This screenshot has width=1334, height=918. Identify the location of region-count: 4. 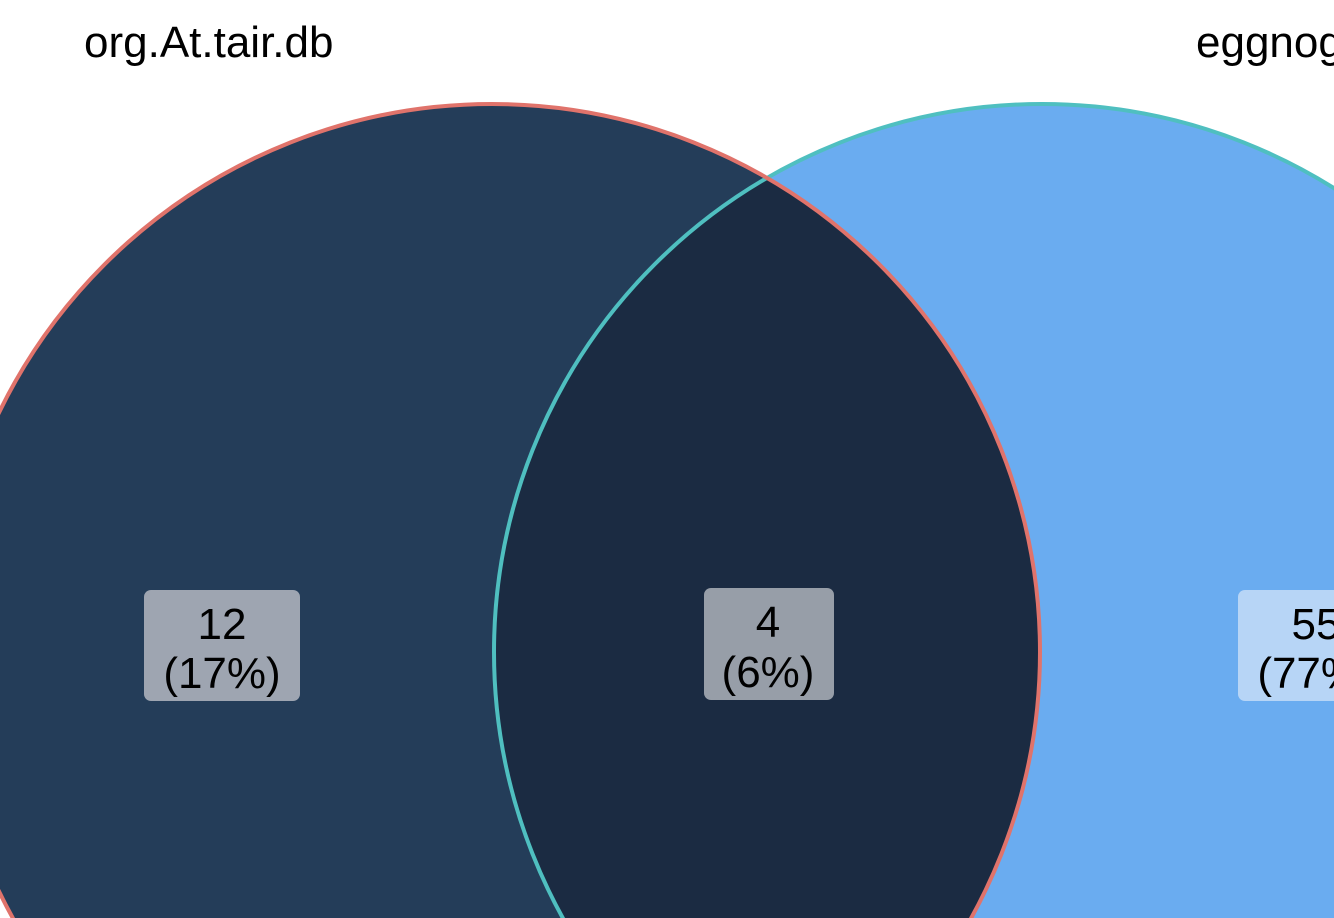
(768, 622).